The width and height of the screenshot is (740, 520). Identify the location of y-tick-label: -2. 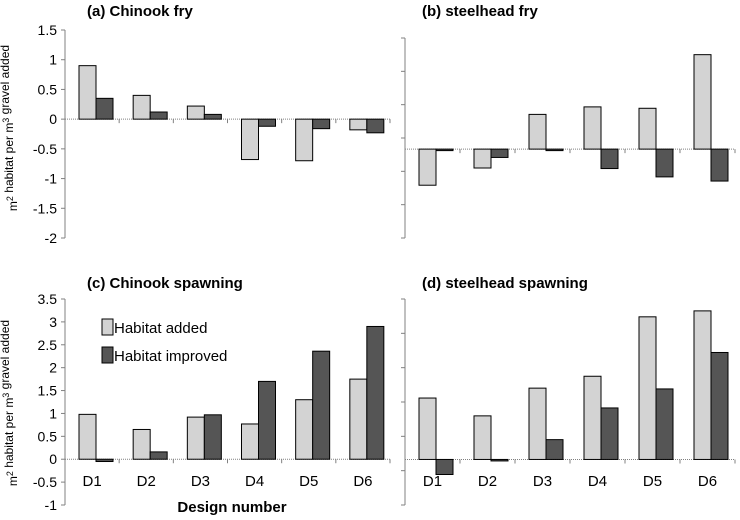
(51, 238).